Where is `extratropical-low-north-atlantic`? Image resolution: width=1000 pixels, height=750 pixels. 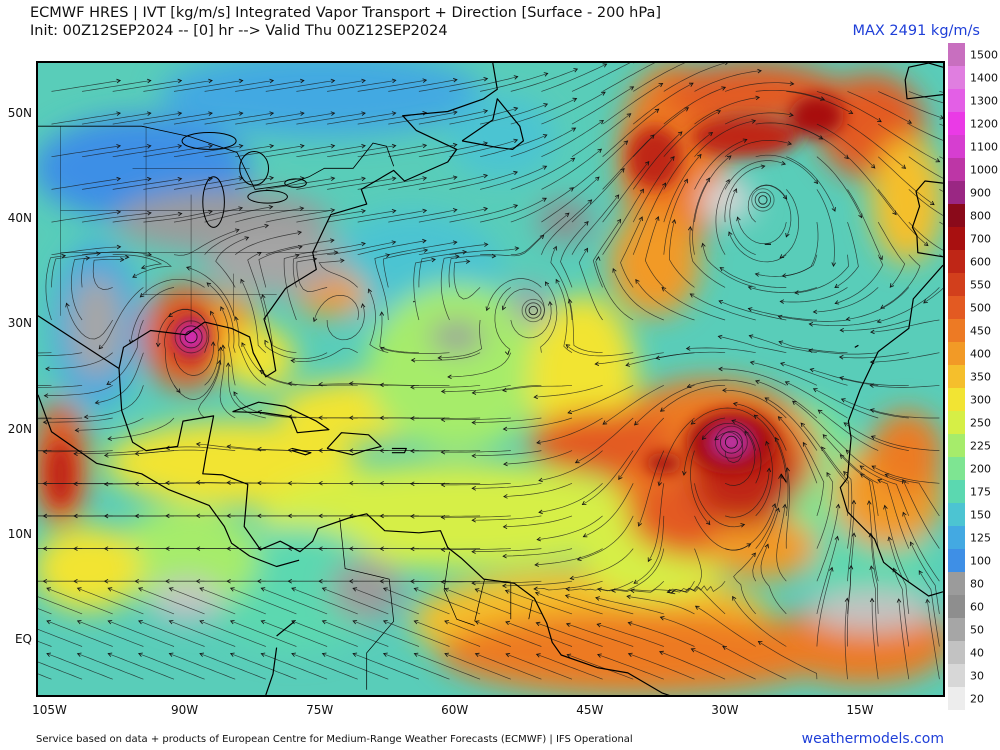 extratropical-low-north-atlantic is located at coordinates (763, 200).